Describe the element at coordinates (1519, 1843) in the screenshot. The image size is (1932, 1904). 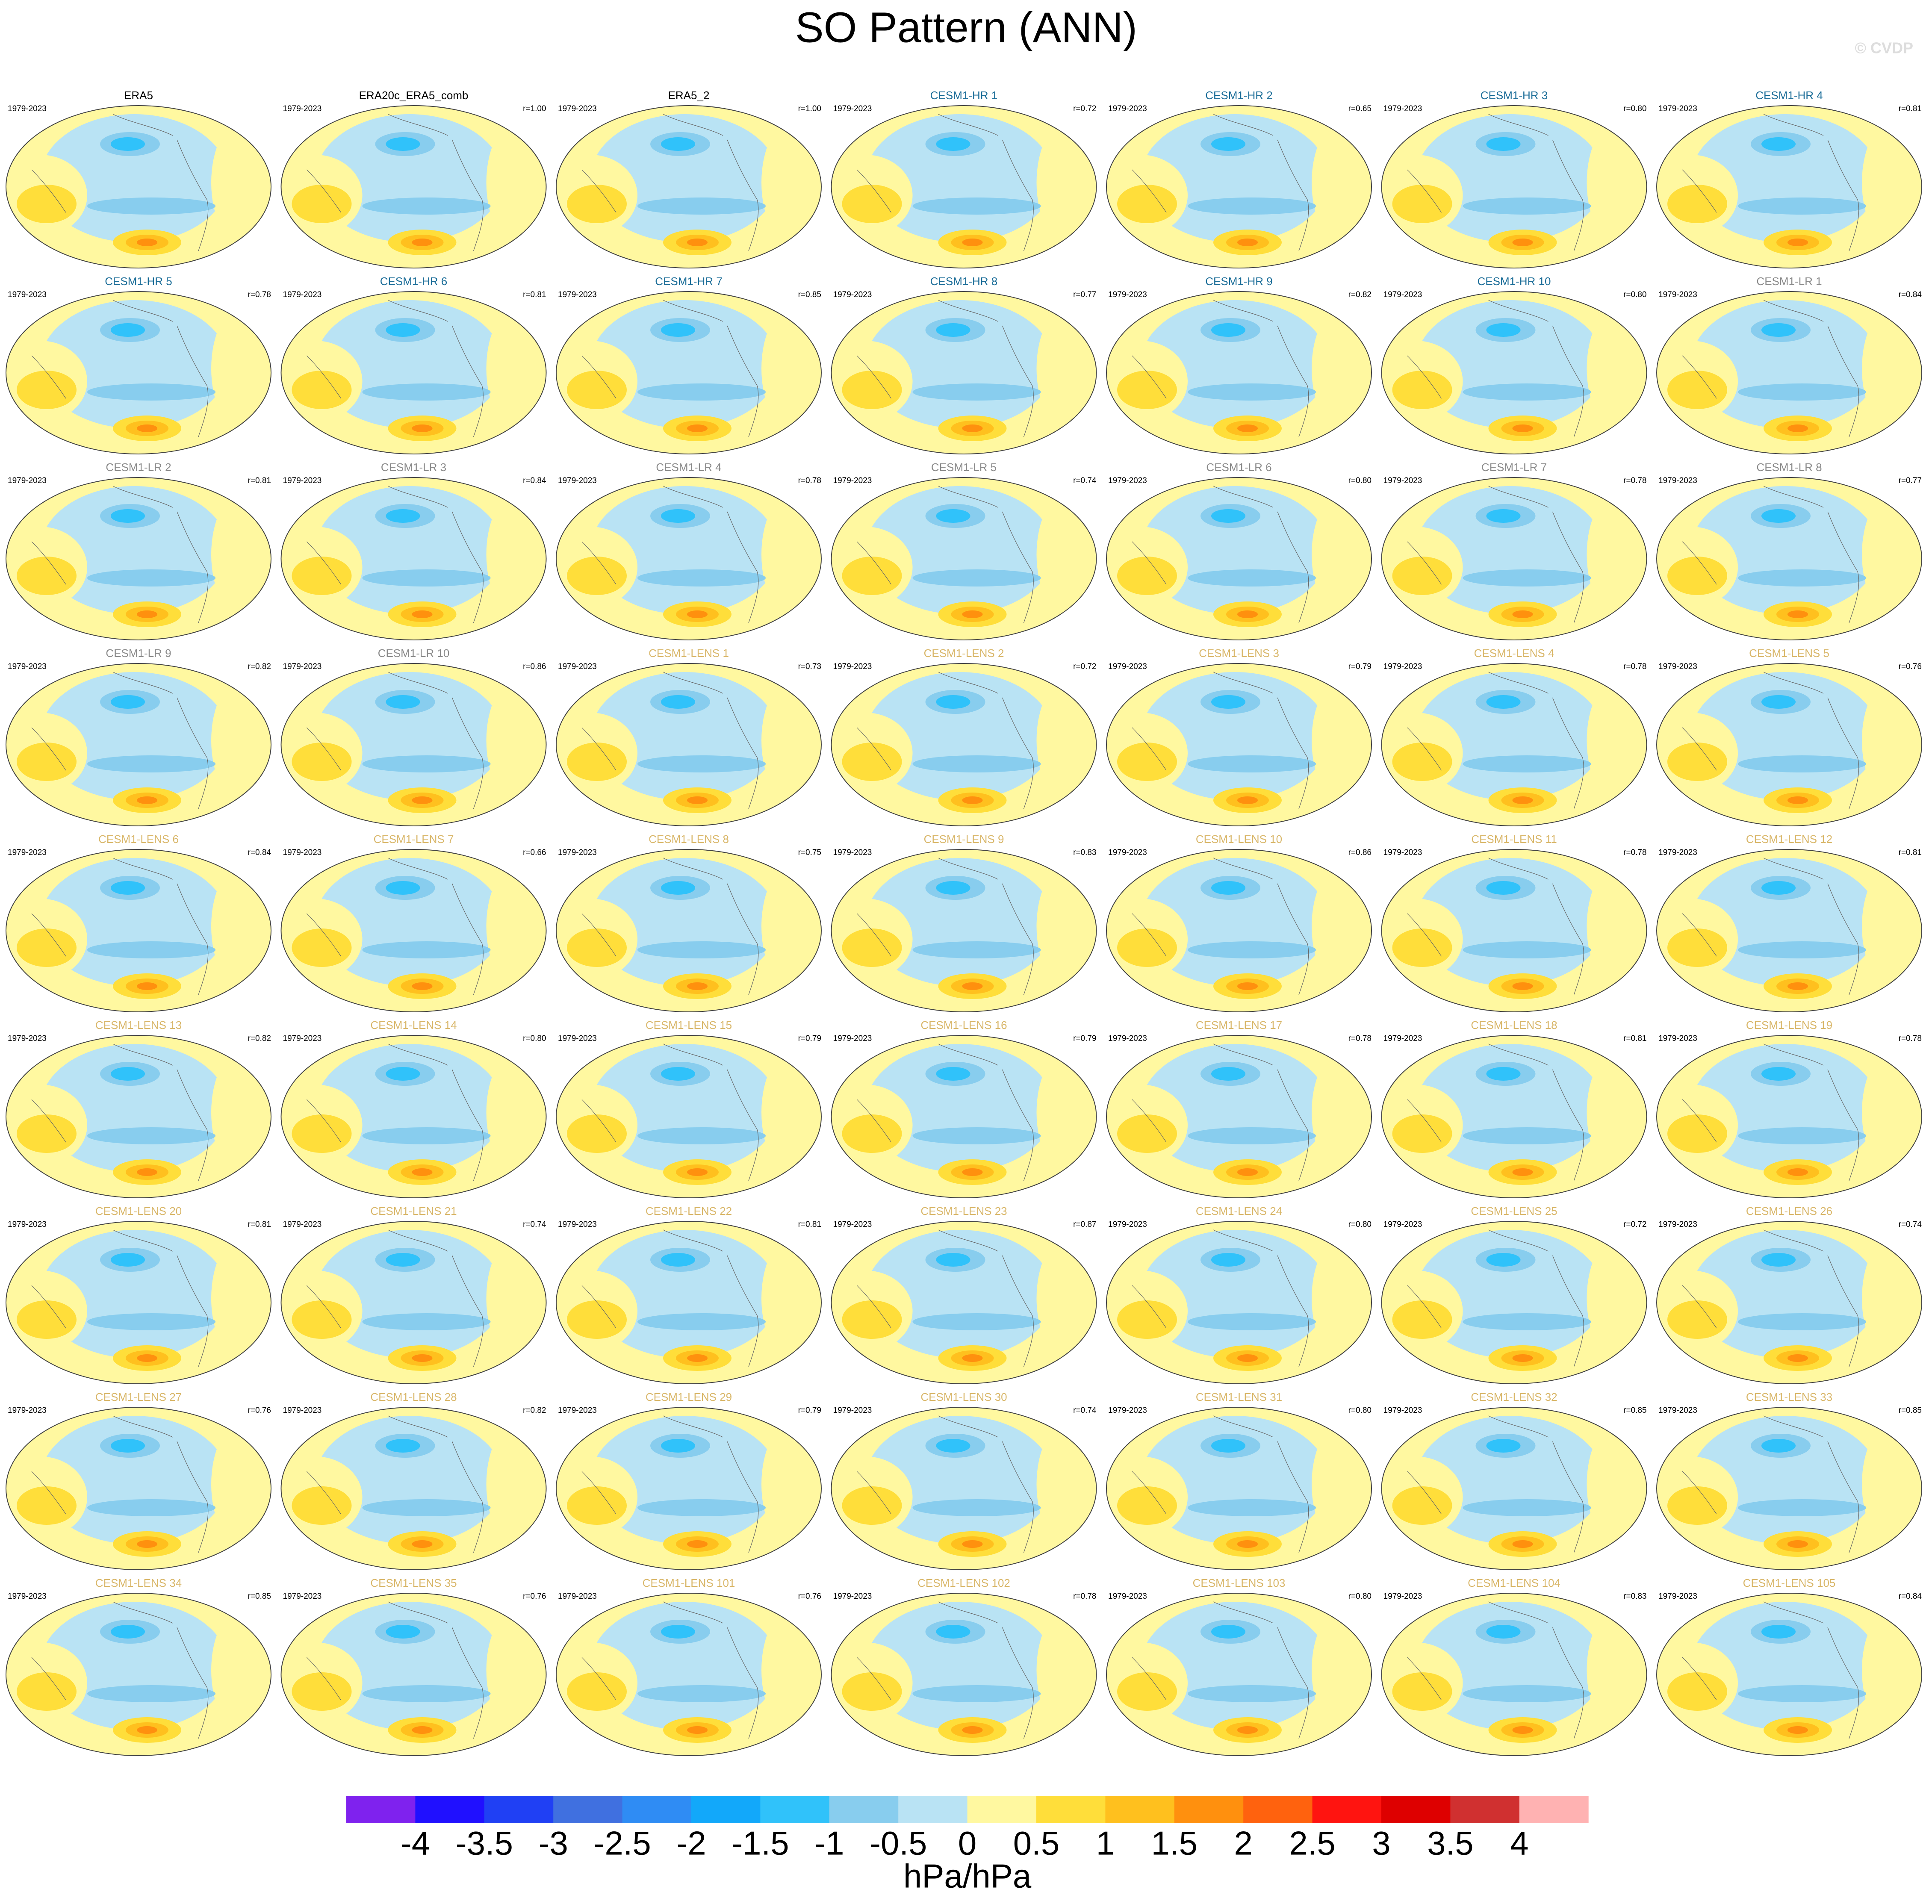
I see `colorbar-tick-label: 4` at that location.